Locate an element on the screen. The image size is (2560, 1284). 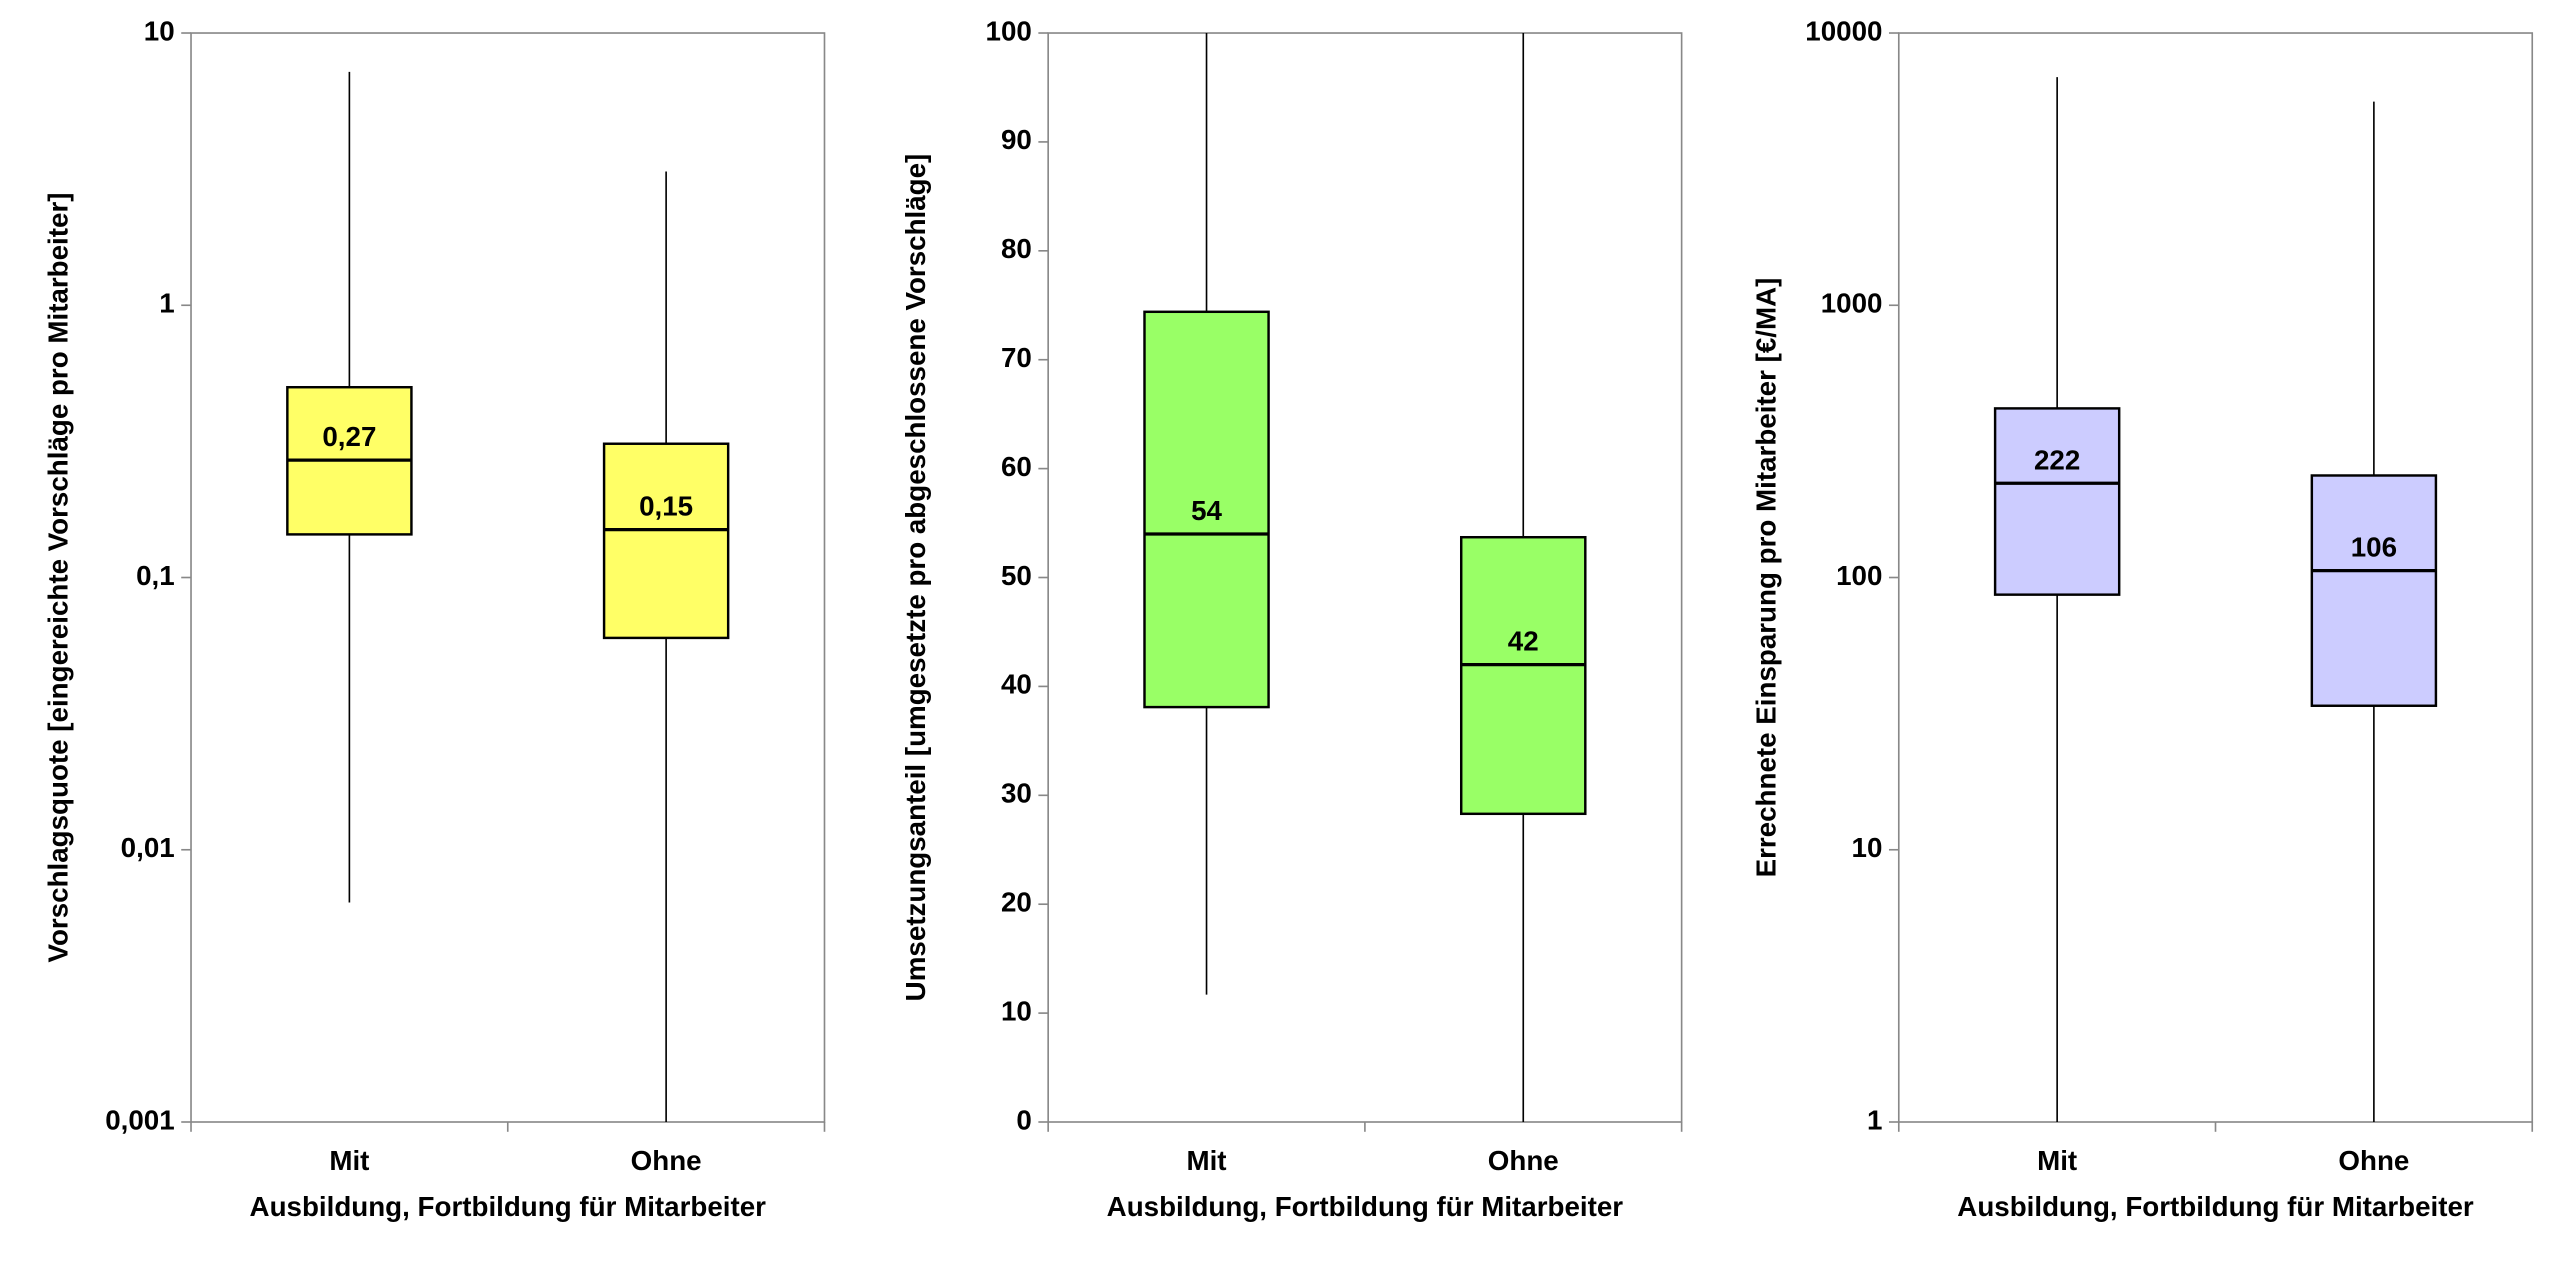
median-label: 106 is located at coordinates (2374, 547).